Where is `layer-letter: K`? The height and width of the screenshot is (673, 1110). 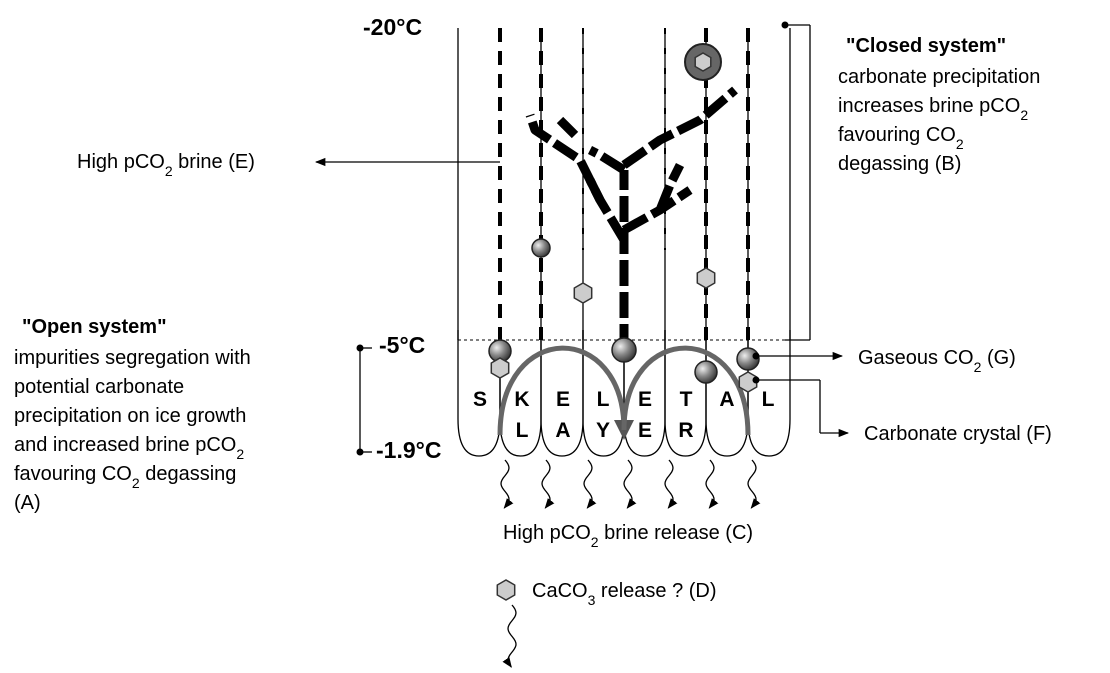
layer-letter: K is located at coordinates (521, 399).